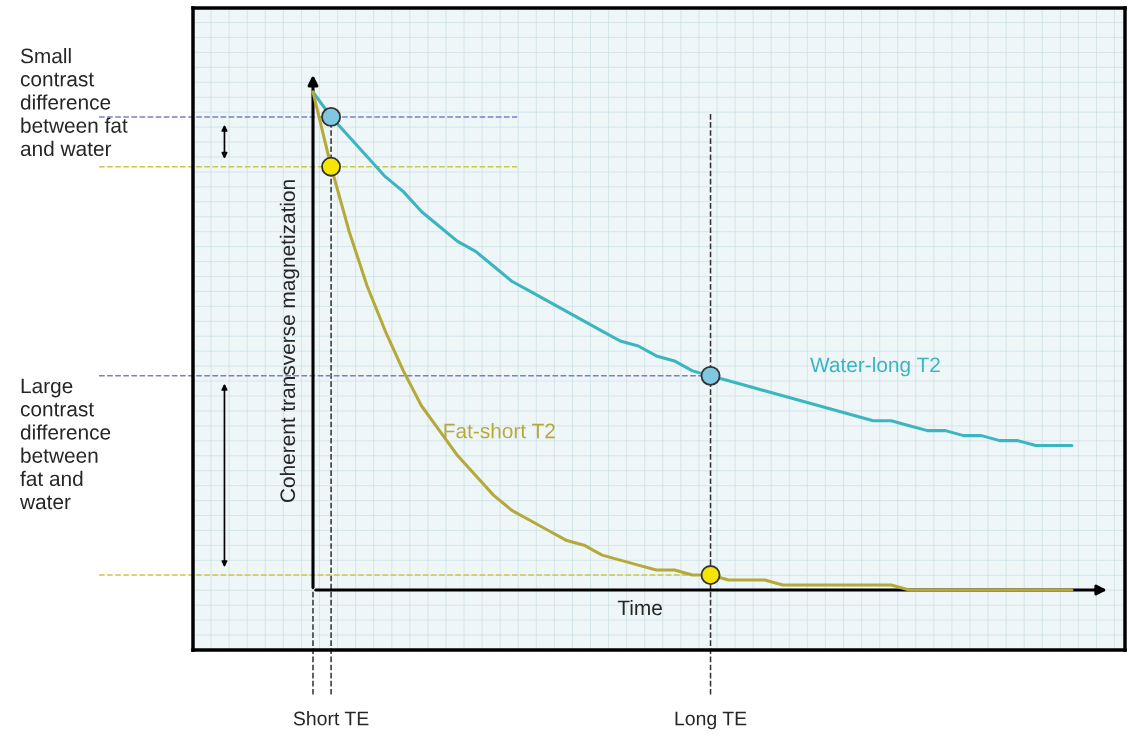  I want to click on x-tick-label: Long TE, so click(711, 720).